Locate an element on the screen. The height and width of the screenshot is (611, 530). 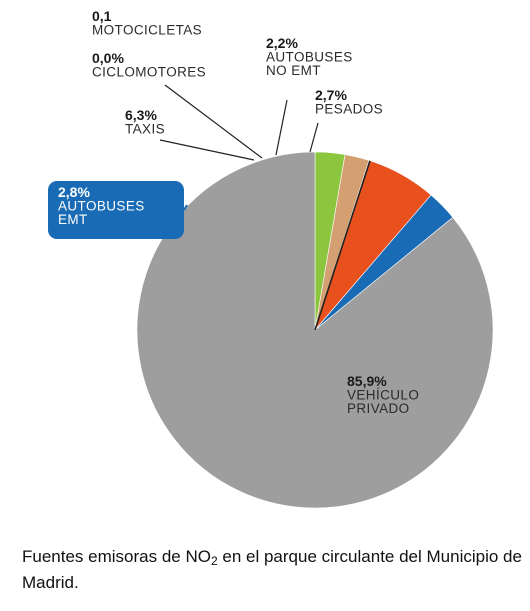
leader-line-ciclomotores is located at coordinates (213, 121).